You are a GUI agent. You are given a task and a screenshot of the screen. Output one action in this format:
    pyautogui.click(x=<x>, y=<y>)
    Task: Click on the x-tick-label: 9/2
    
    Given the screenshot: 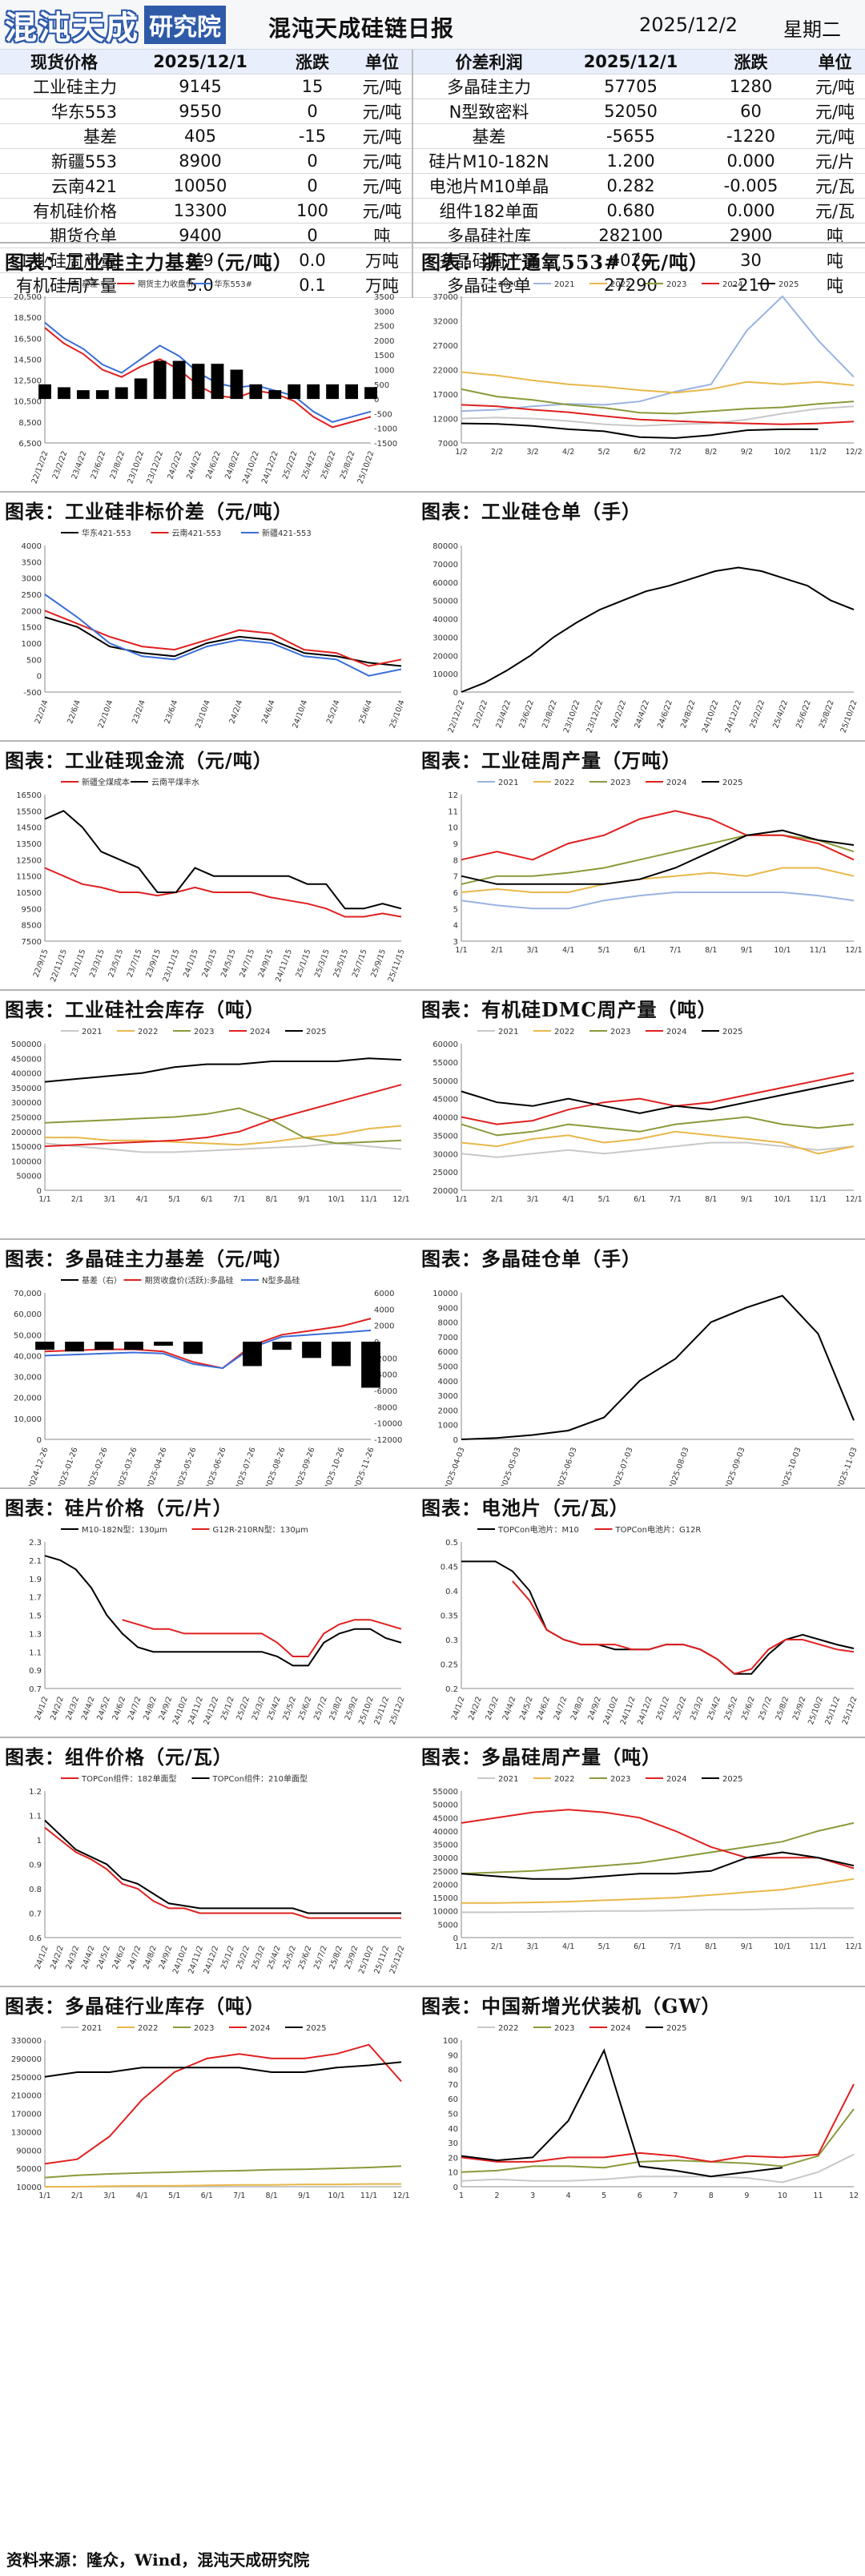 What is the action you would take?
    pyautogui.click(x=747, y=453)
    